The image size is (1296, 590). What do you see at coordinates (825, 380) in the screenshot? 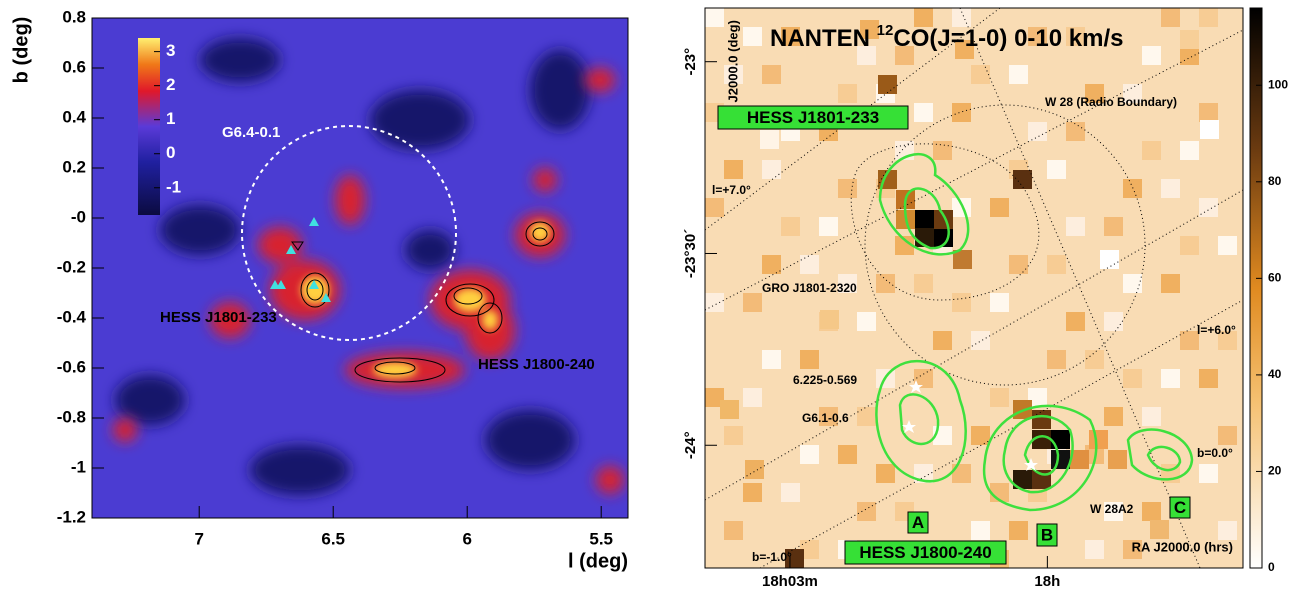
I see `annotation: 6.225-0.569` at bounding box center [825, 380].